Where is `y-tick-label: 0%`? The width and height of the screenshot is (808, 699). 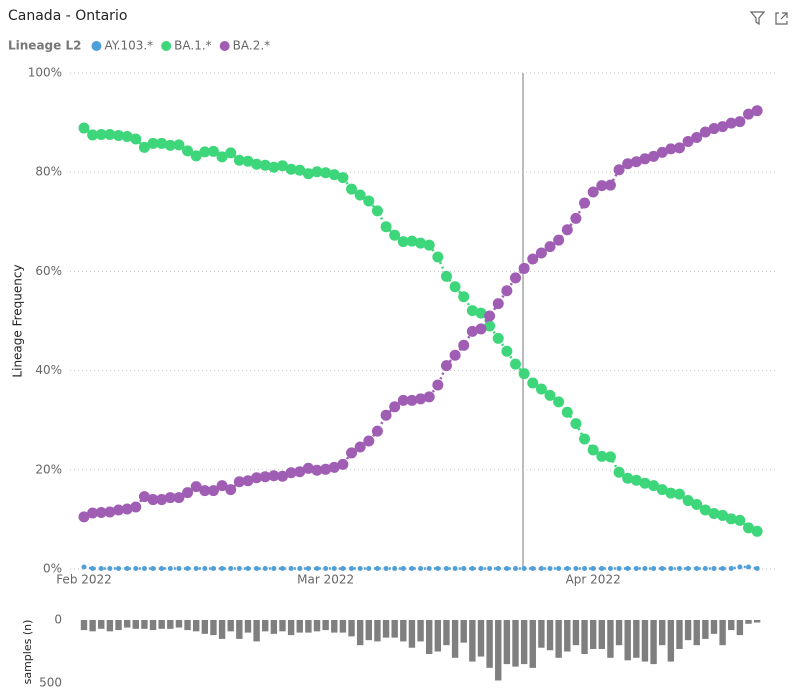 y-tick-label: 0% is located at coordinates (52, 569).